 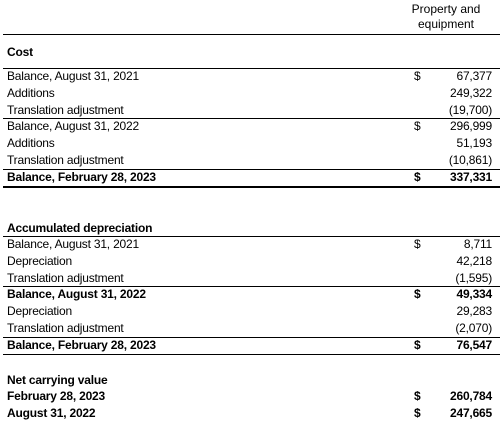 I want to click on amount: 249,322, so click(x=471, y=92).